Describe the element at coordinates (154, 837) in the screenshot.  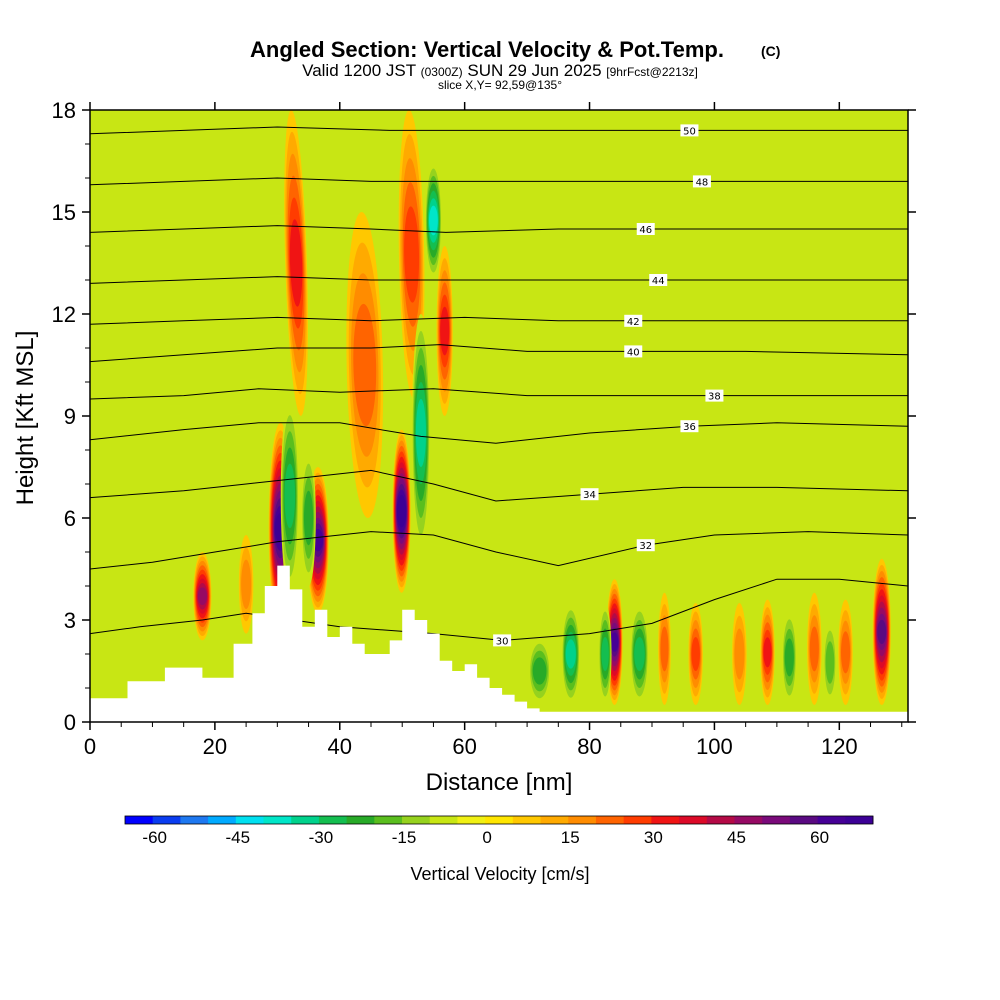
I see `colorbar-tick-label: -60` at that location.